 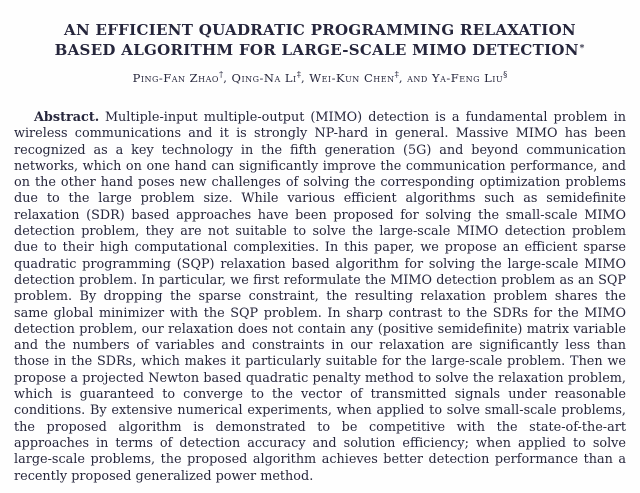 What do you see at coordinates (221, 75) in the screenshot?
I see `author-affiliation-mark: †` at bounding box center [221, 75].